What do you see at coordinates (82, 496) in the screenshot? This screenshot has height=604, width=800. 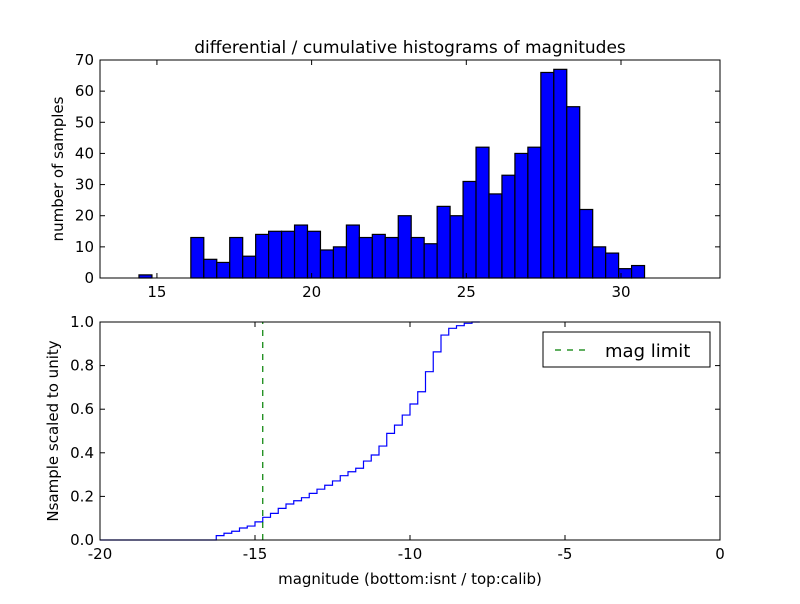 I see `y-tick-label: 0.2` at bounding box center [82, 496].